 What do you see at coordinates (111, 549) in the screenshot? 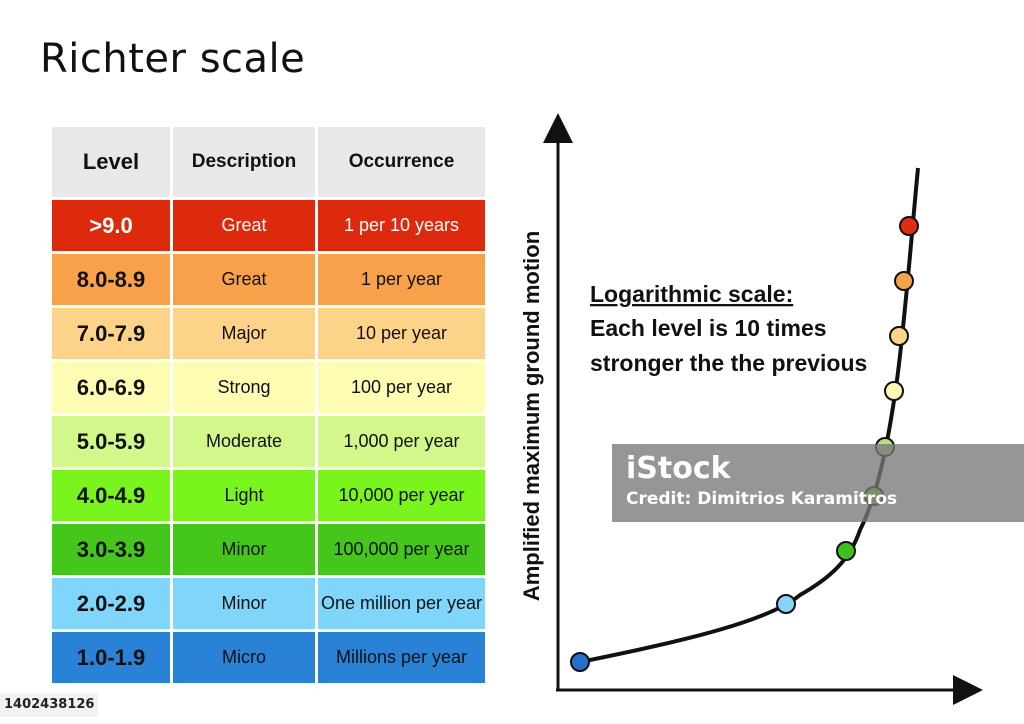
I see `level-cell: 3.0-3.9` at bounding box center [111, 549].